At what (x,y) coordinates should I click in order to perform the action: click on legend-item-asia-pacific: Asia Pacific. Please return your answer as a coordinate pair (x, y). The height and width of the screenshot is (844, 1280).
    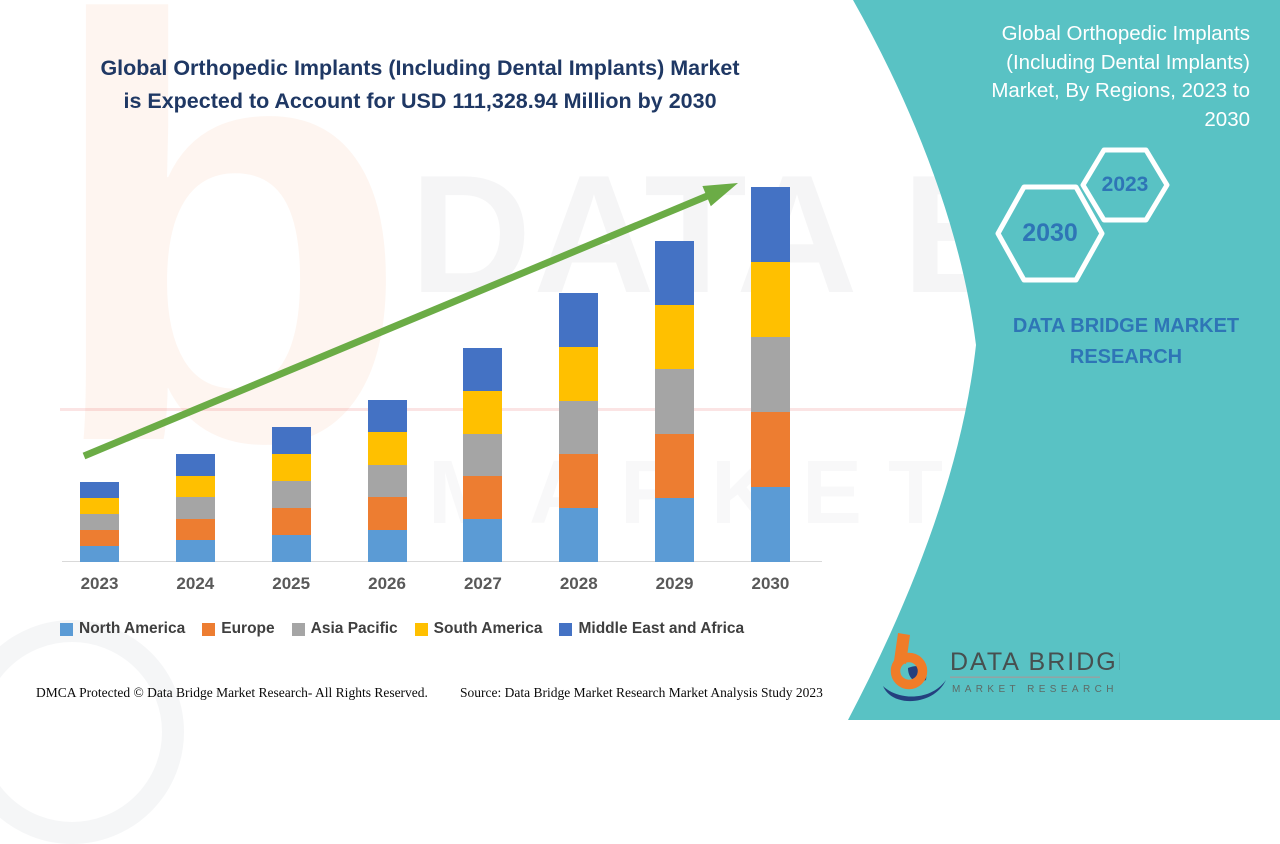
    Looking at the image, I should click on (344, 629).